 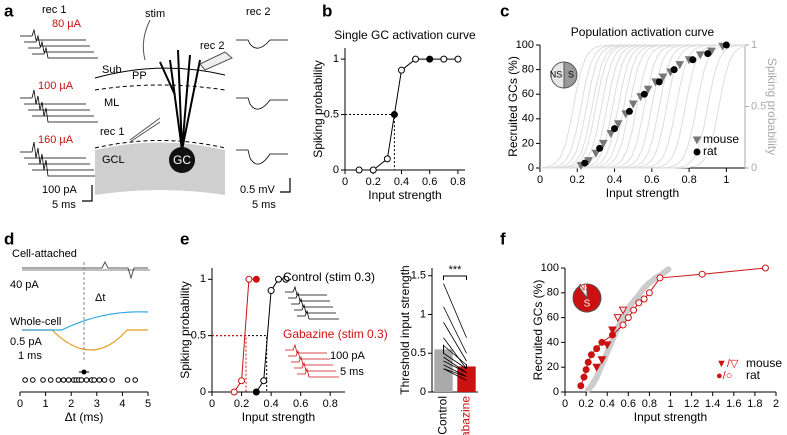 What do you see at coordinates (466, 415) in the screenshot?
I see `x-tick-label: Gabazine` at bounding box center [466, 415].